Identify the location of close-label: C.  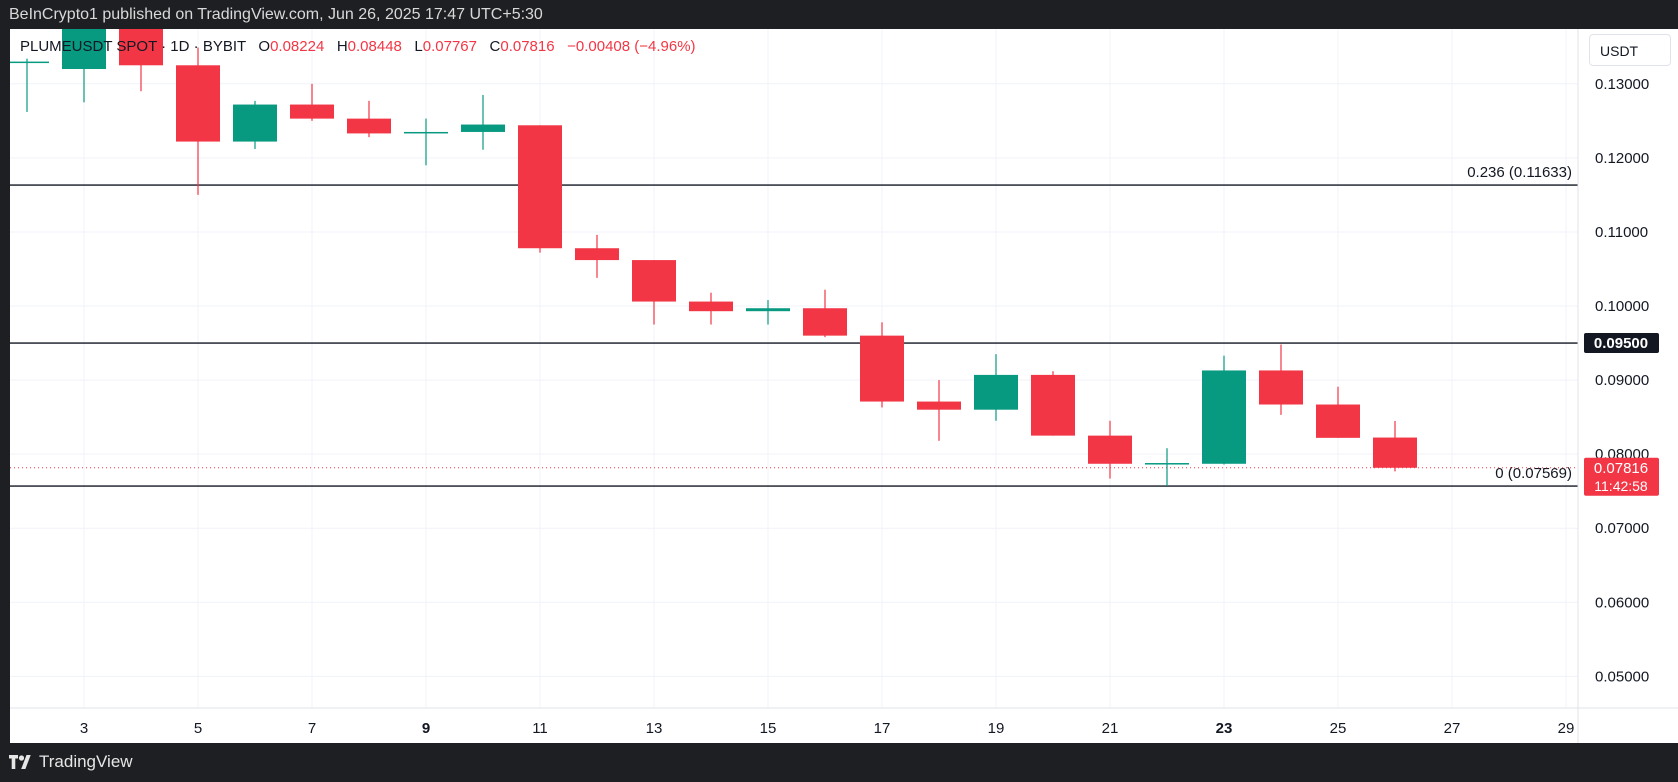
(495, 46).